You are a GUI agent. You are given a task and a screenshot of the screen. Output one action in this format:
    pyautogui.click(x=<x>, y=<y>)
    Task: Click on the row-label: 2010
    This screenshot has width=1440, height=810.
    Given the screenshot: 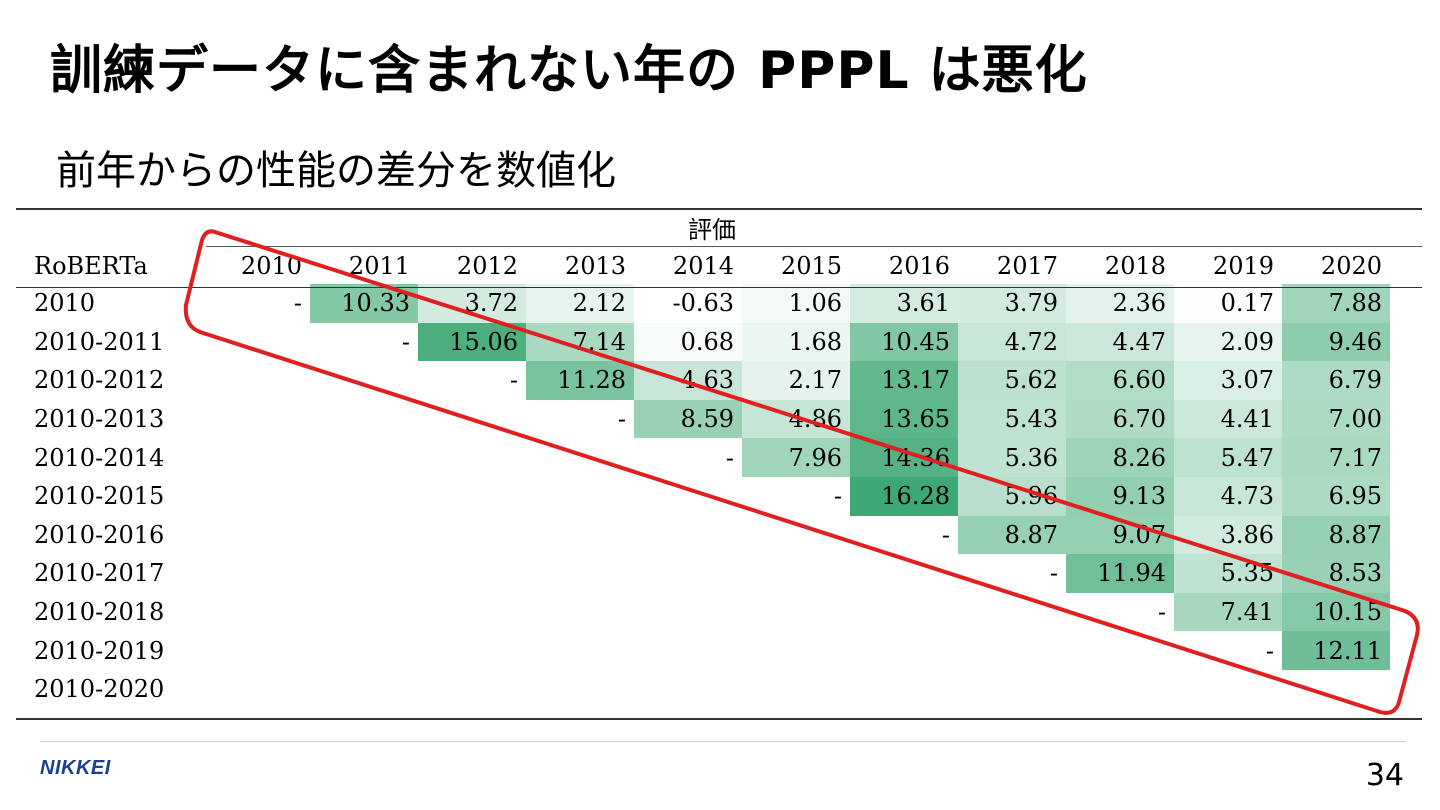 What is the action you would take?
    pyautogui.click(x=65, y=303)
    